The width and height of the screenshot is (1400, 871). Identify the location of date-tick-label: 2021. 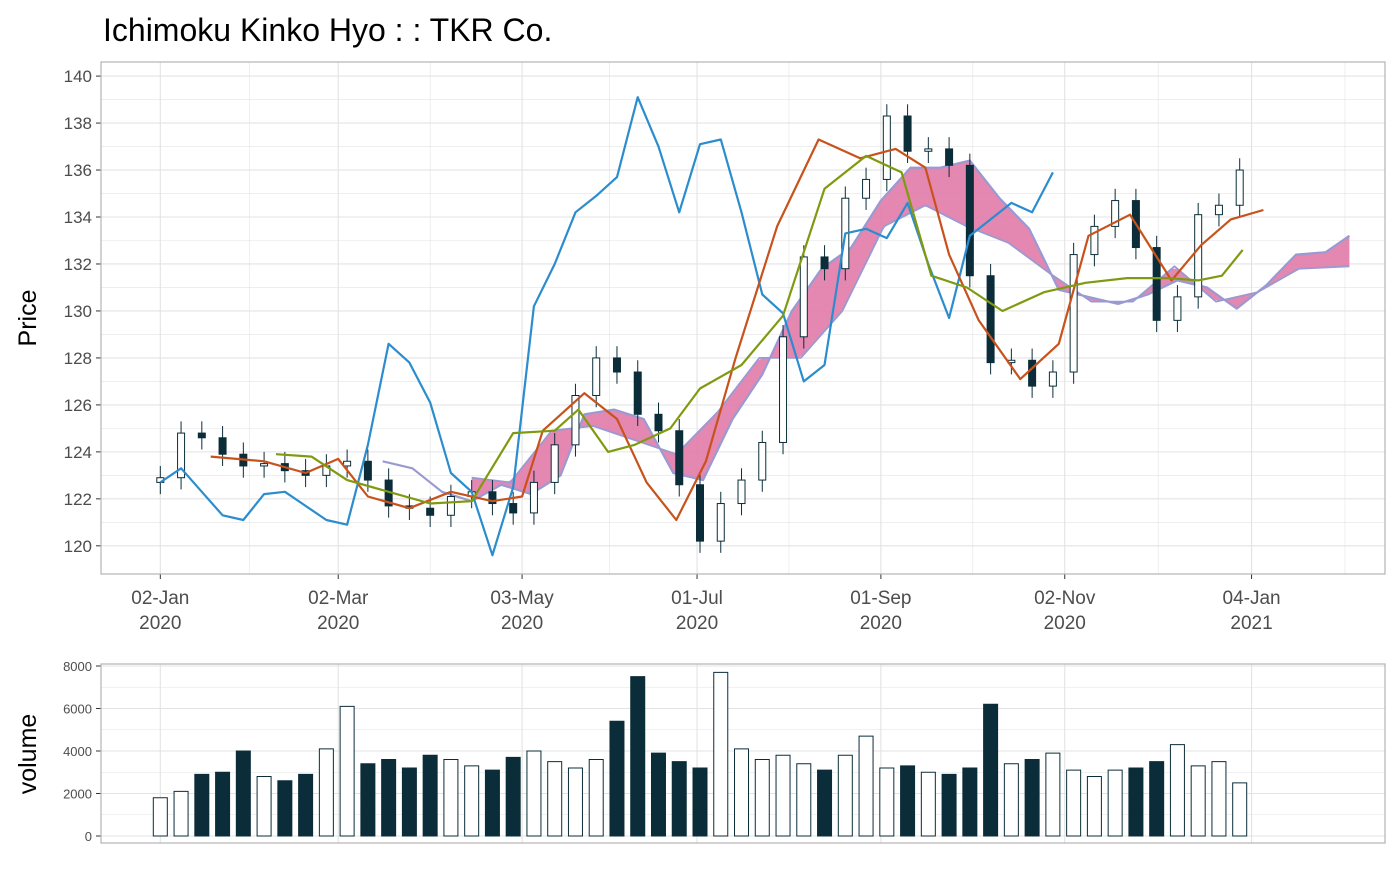
(1251, 623).